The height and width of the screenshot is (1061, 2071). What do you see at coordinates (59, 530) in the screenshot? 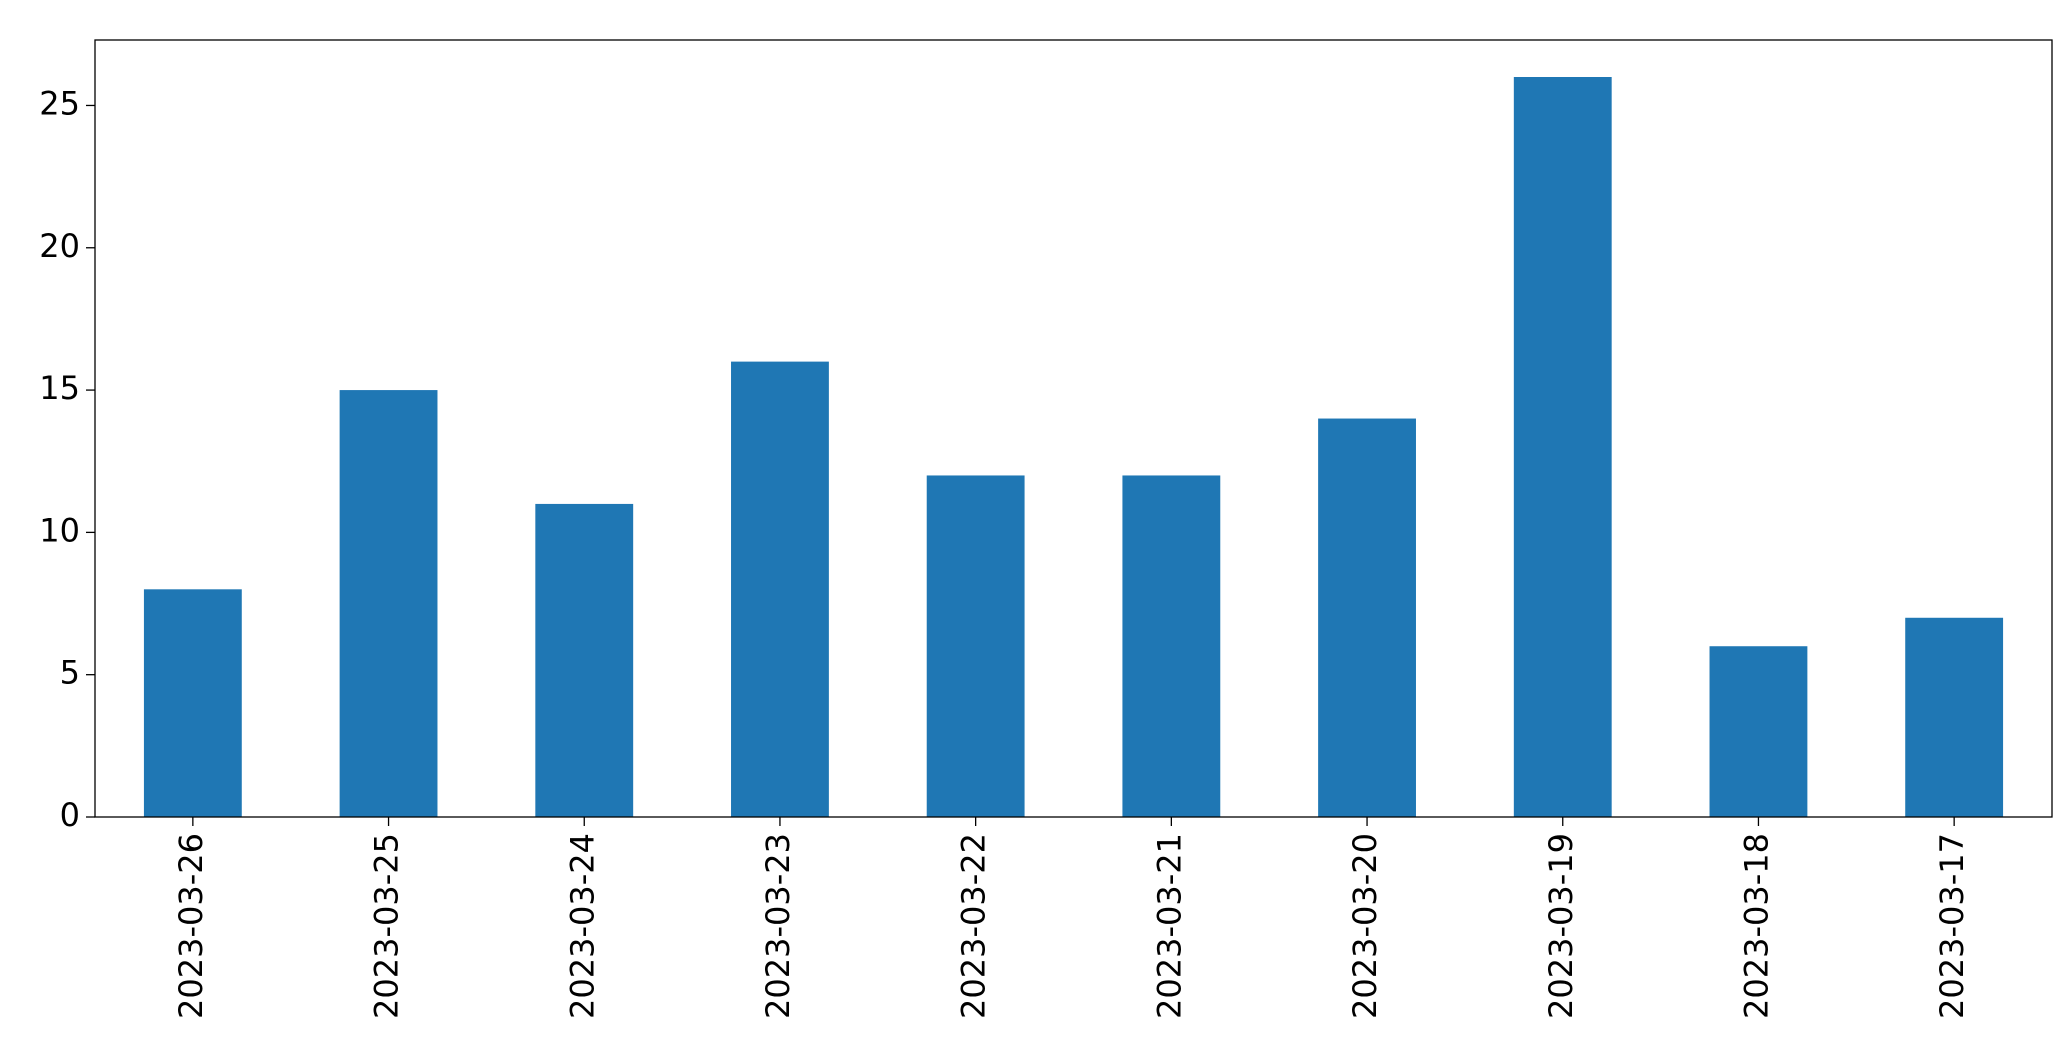
I see `y-tick-label: 10` at bounding box center [59, 530].